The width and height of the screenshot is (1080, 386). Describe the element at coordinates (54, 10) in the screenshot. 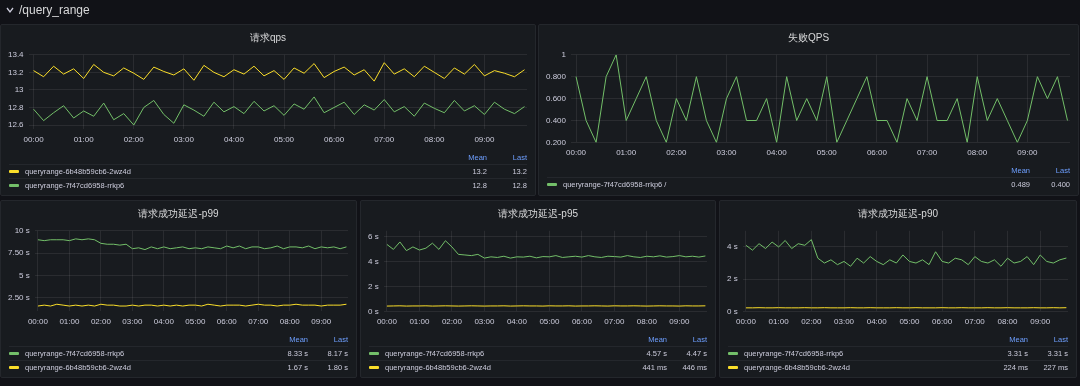

I see `text: /query_range` at that location.